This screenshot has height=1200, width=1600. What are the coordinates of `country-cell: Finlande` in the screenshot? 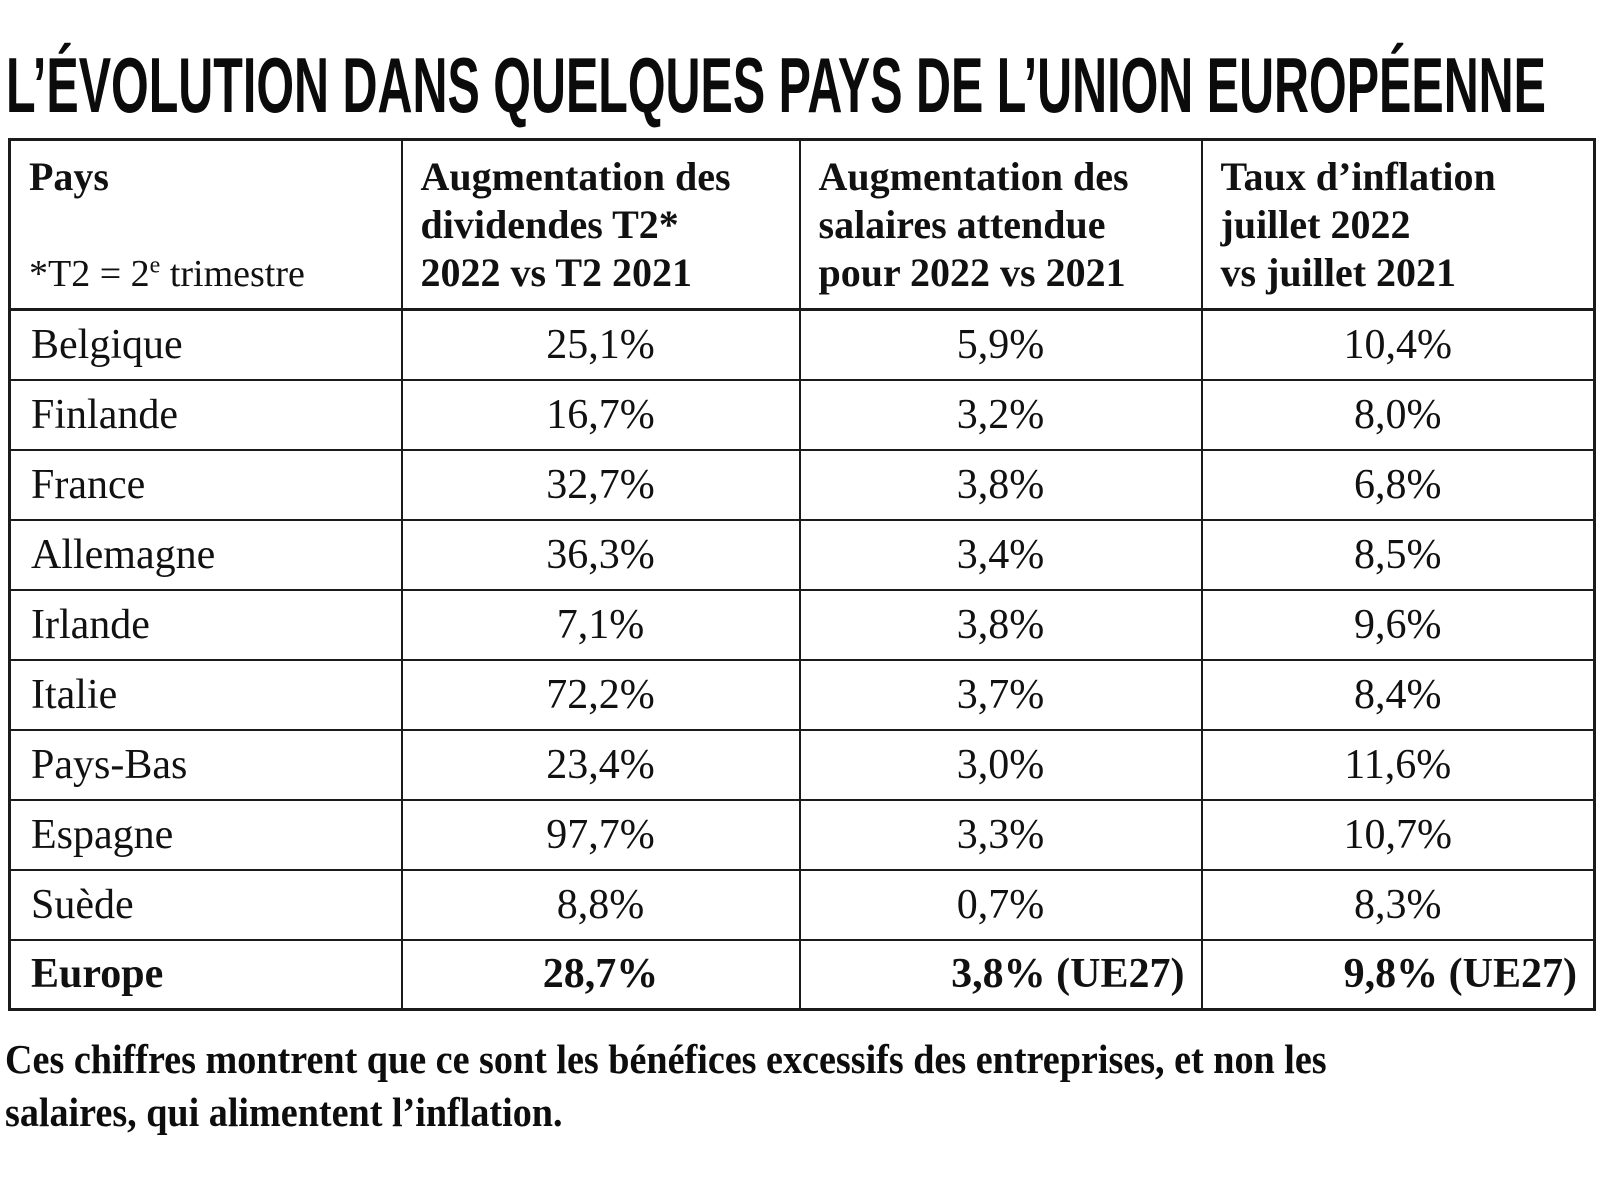 It's located at (205, 414).